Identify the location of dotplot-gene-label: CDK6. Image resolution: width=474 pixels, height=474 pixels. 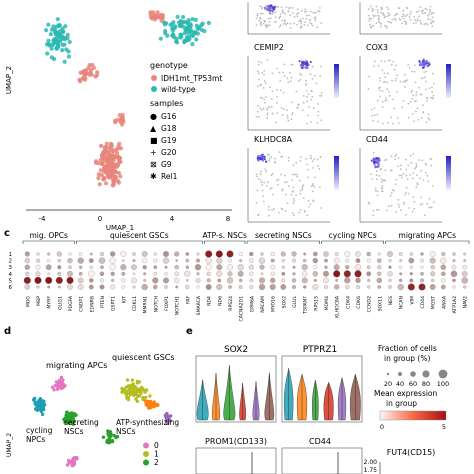
(359, 302).